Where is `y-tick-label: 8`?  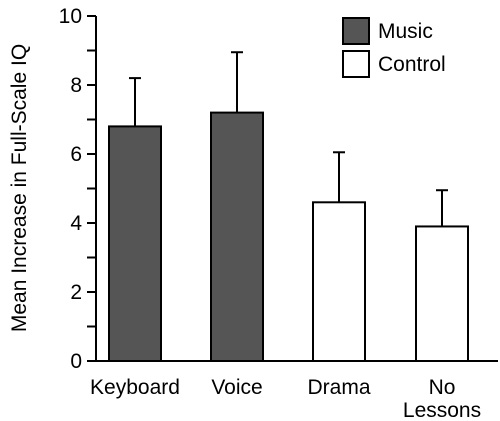
y-tick-label: 8 is located at coordinates (76, 85).